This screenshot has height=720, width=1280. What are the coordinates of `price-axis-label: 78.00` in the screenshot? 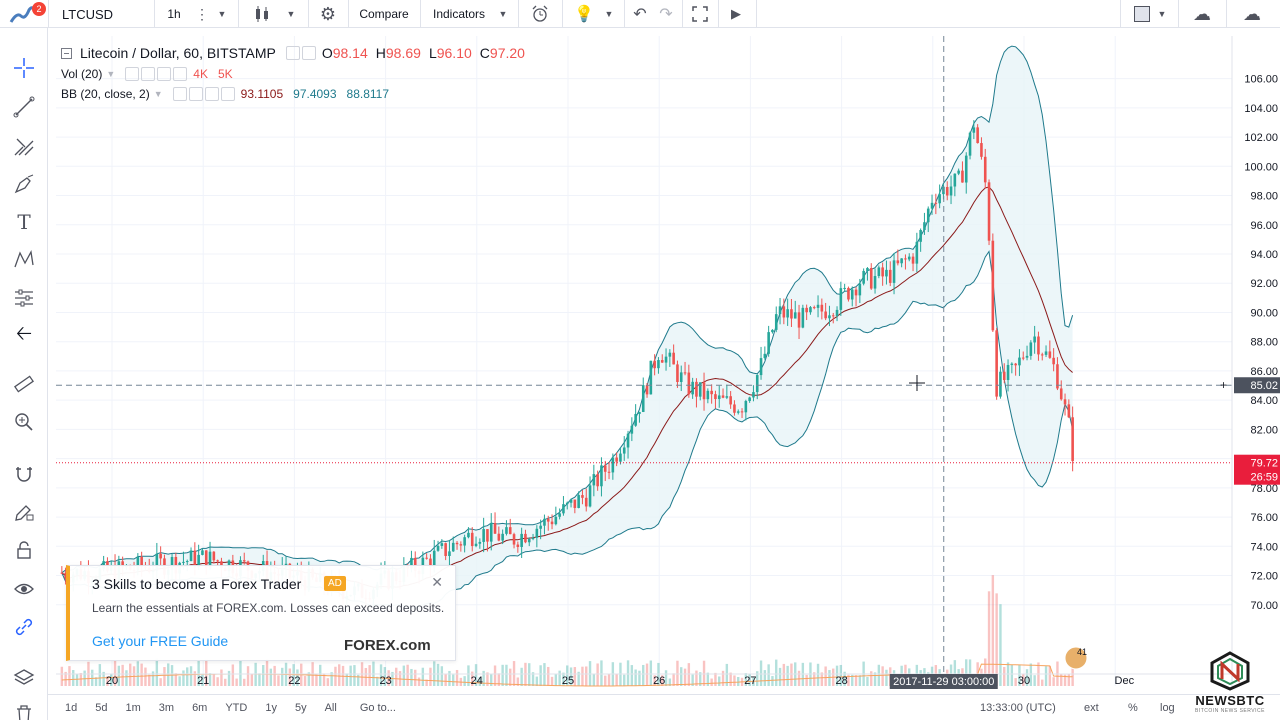 It's located at (1264, 489).